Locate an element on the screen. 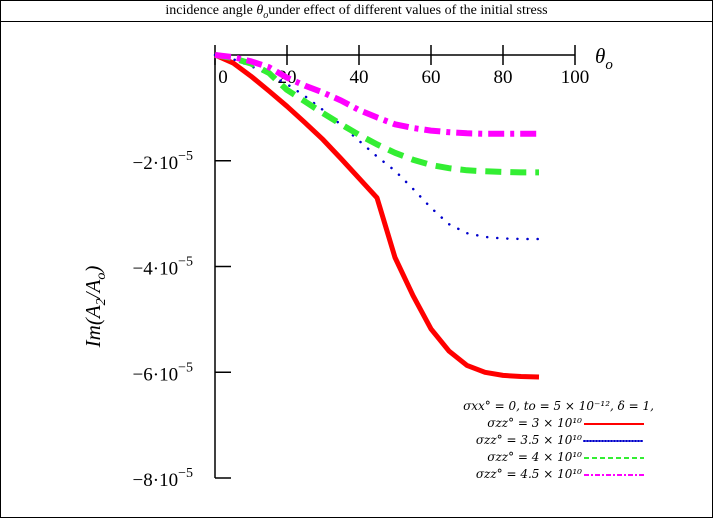  x-tick-label: 100 is located at coordinates (575, 77).